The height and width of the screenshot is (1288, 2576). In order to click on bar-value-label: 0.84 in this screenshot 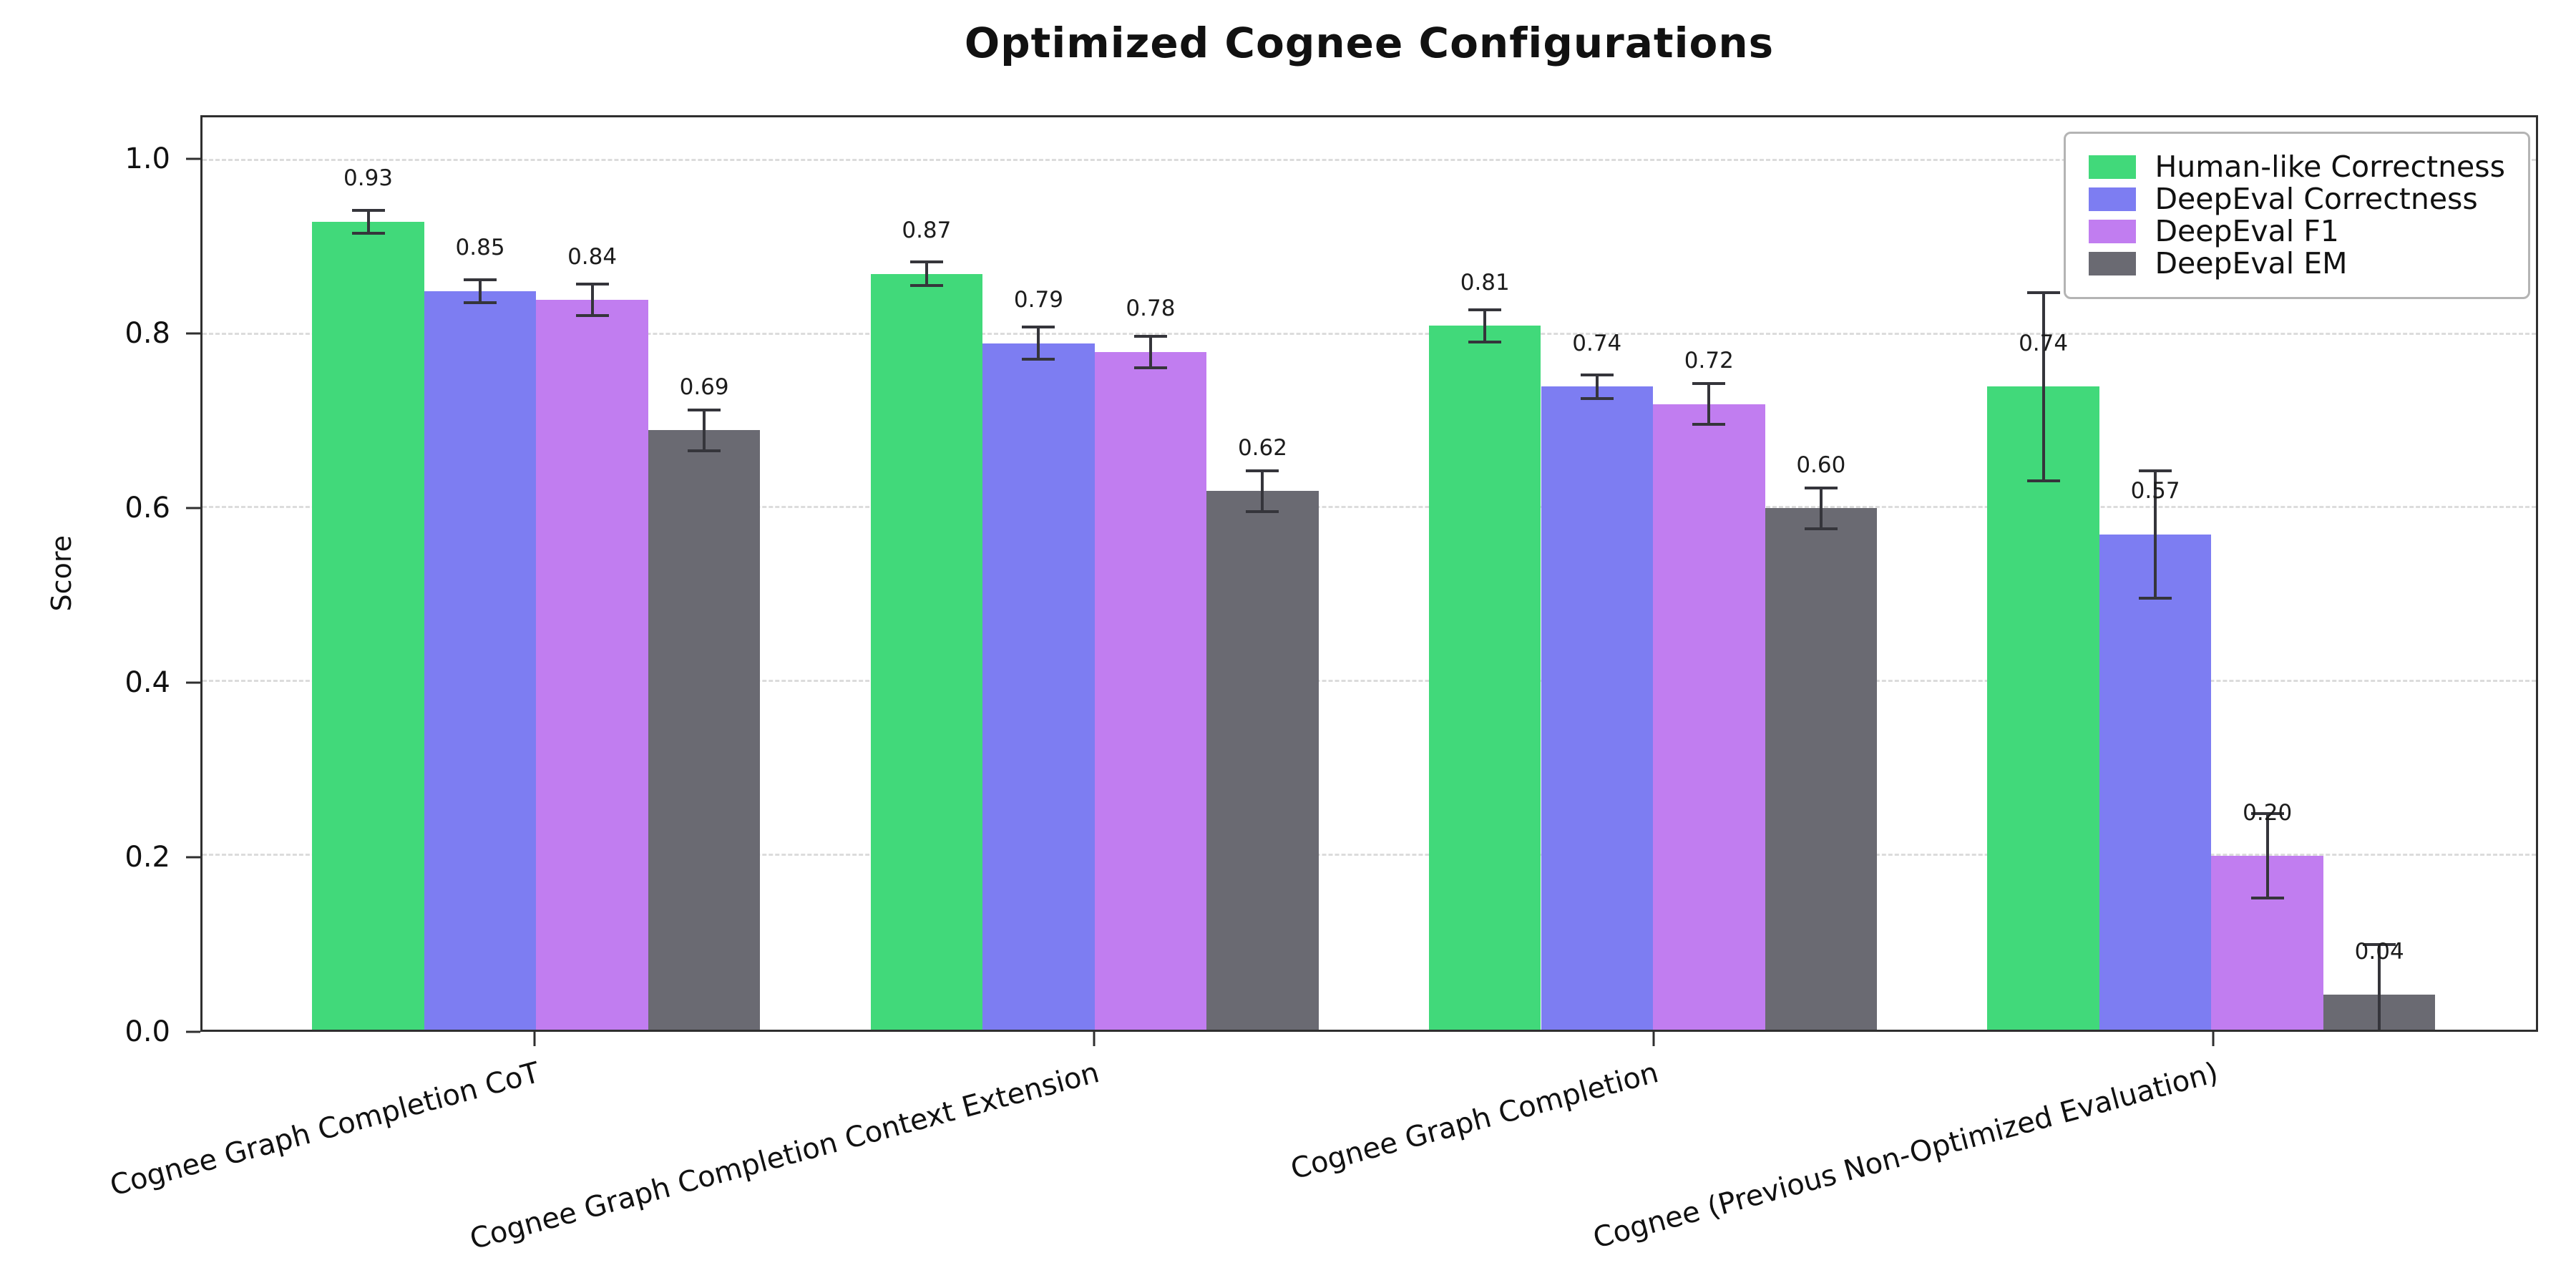, I will do `click(592, 256)`.